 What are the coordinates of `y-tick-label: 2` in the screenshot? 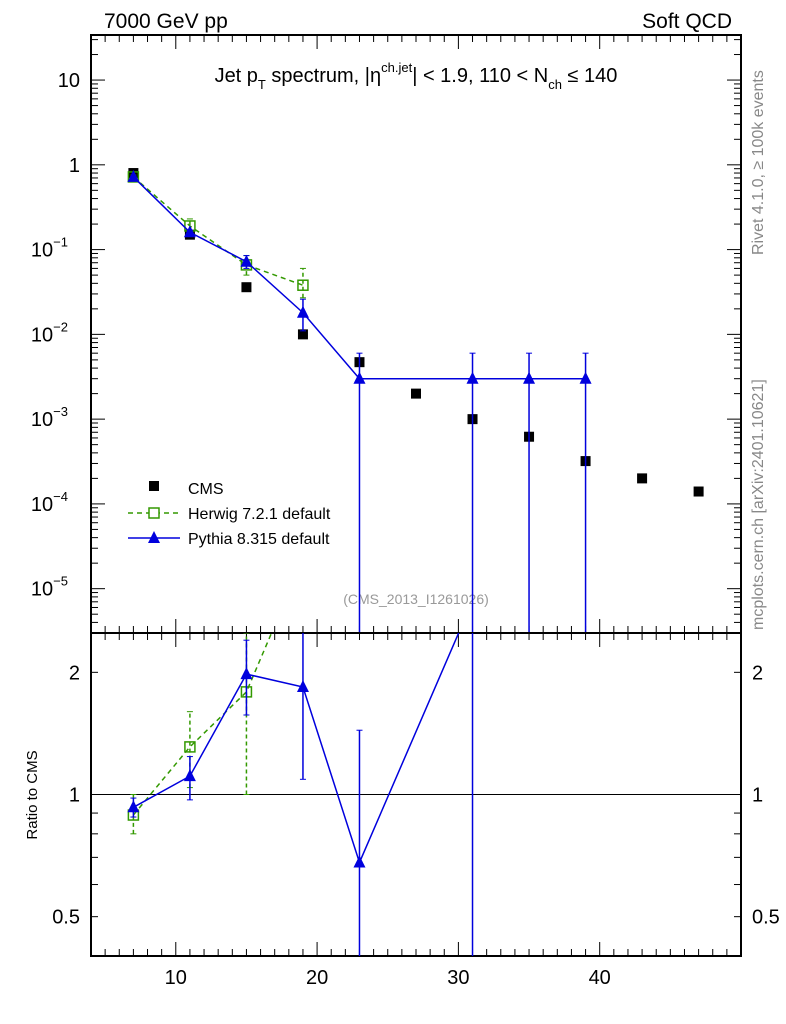 It's located at (74, 673).